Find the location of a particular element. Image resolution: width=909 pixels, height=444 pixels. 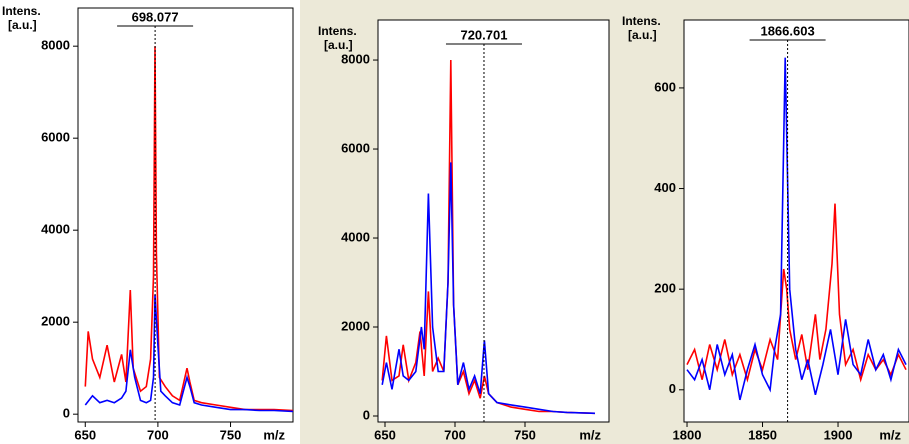

x-tick-label: 1800 is located at coordinates (687, 434).